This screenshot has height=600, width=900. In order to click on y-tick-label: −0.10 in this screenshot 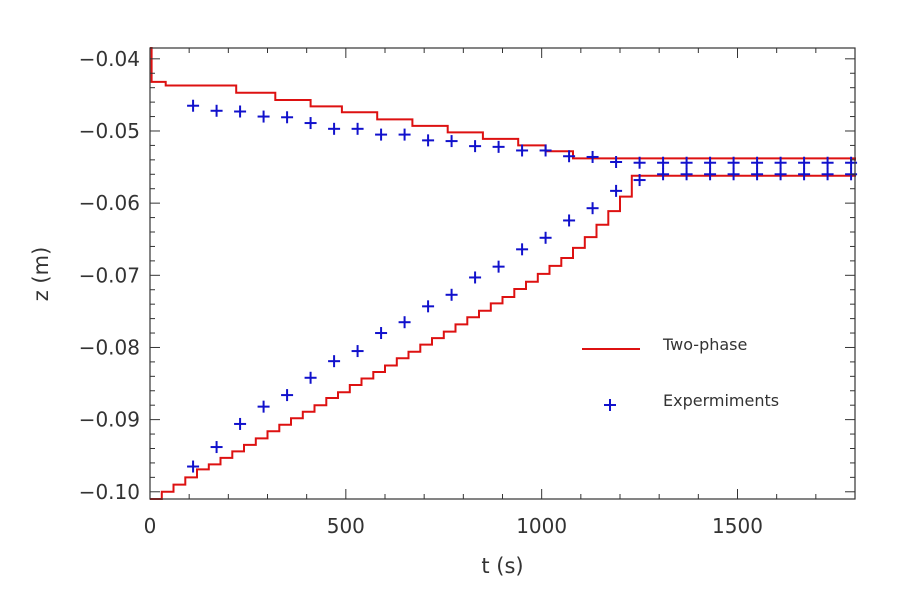, I will do `click(109, 492)`.